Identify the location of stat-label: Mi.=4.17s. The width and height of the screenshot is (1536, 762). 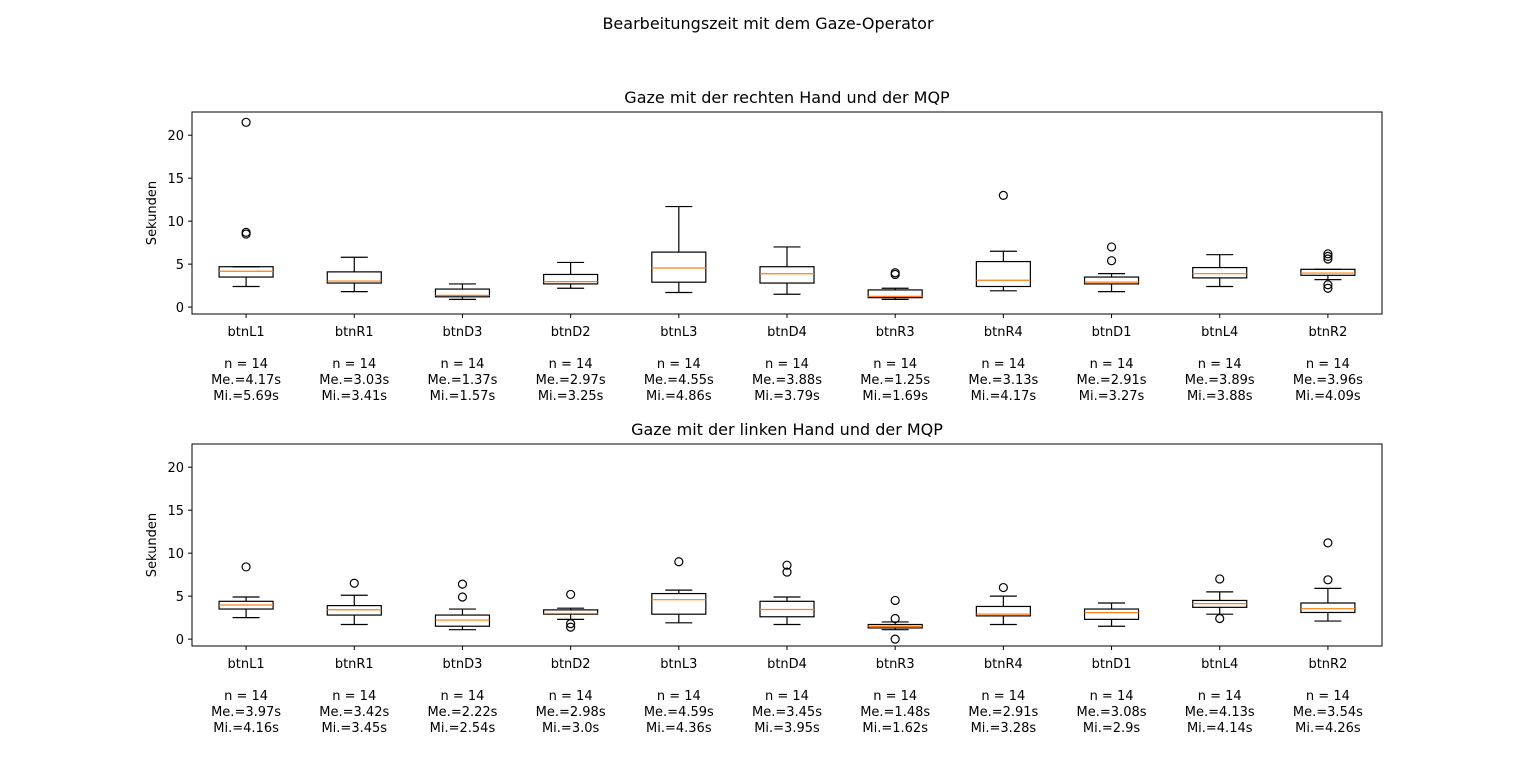
(1004, 396).